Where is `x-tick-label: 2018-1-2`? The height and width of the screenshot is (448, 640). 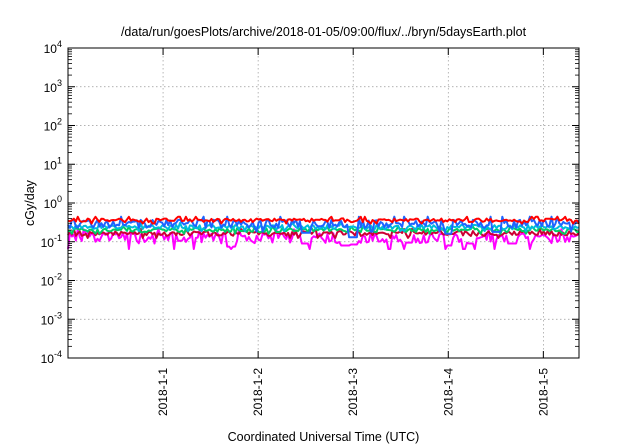
x-tick-label: 2018-1-2 is located at coordinates (258, 392).